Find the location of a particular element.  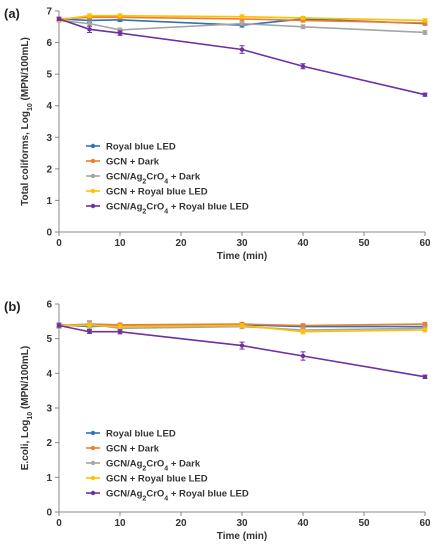

y-tick-label: 7 is located at coordinates (49, 12).